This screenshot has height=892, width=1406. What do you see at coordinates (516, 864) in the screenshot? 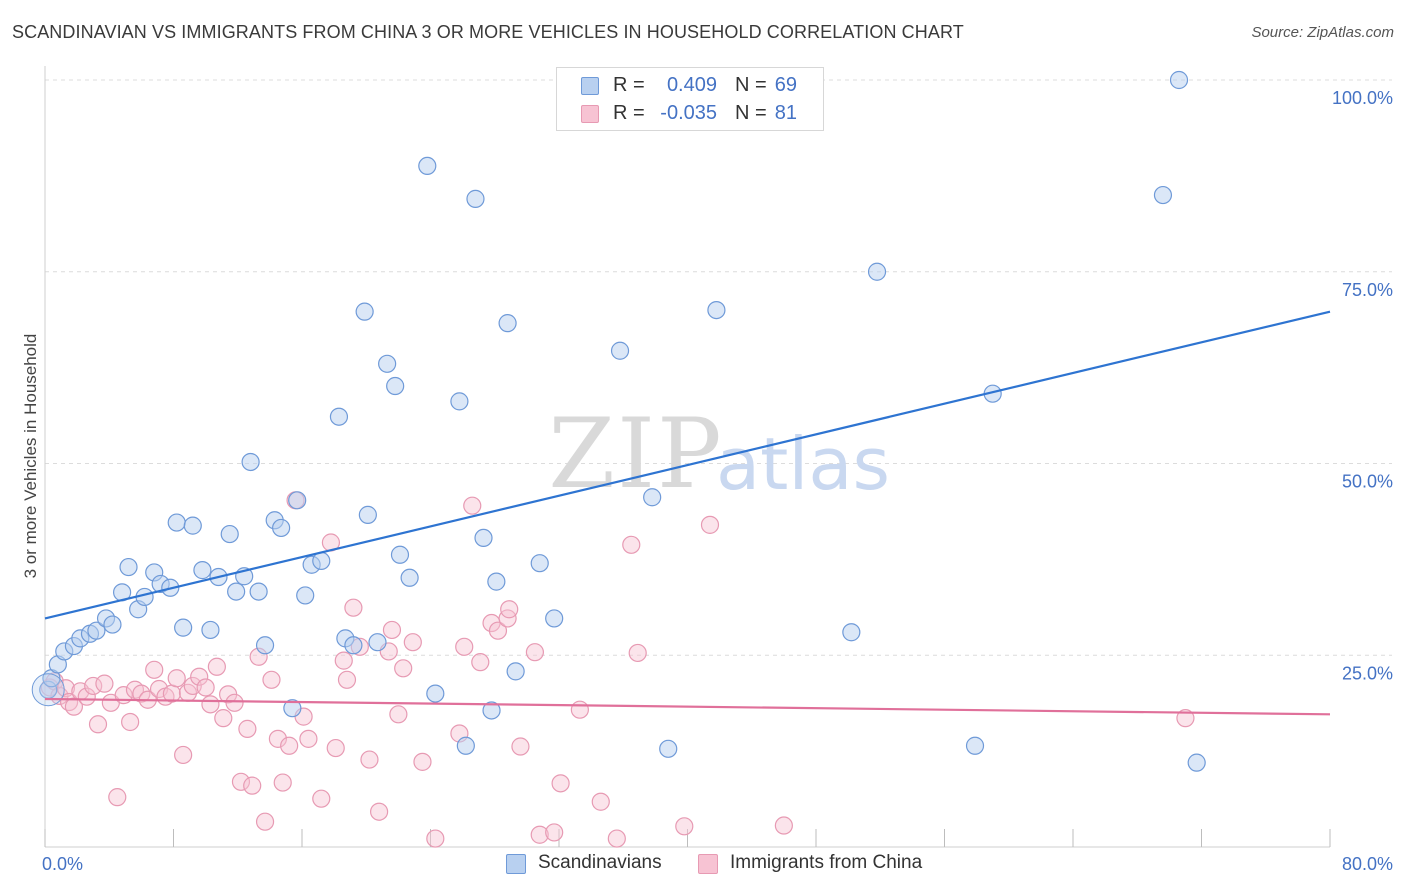
I see `bottom-legend-swatch-blue` at bounding box center [516, 864].